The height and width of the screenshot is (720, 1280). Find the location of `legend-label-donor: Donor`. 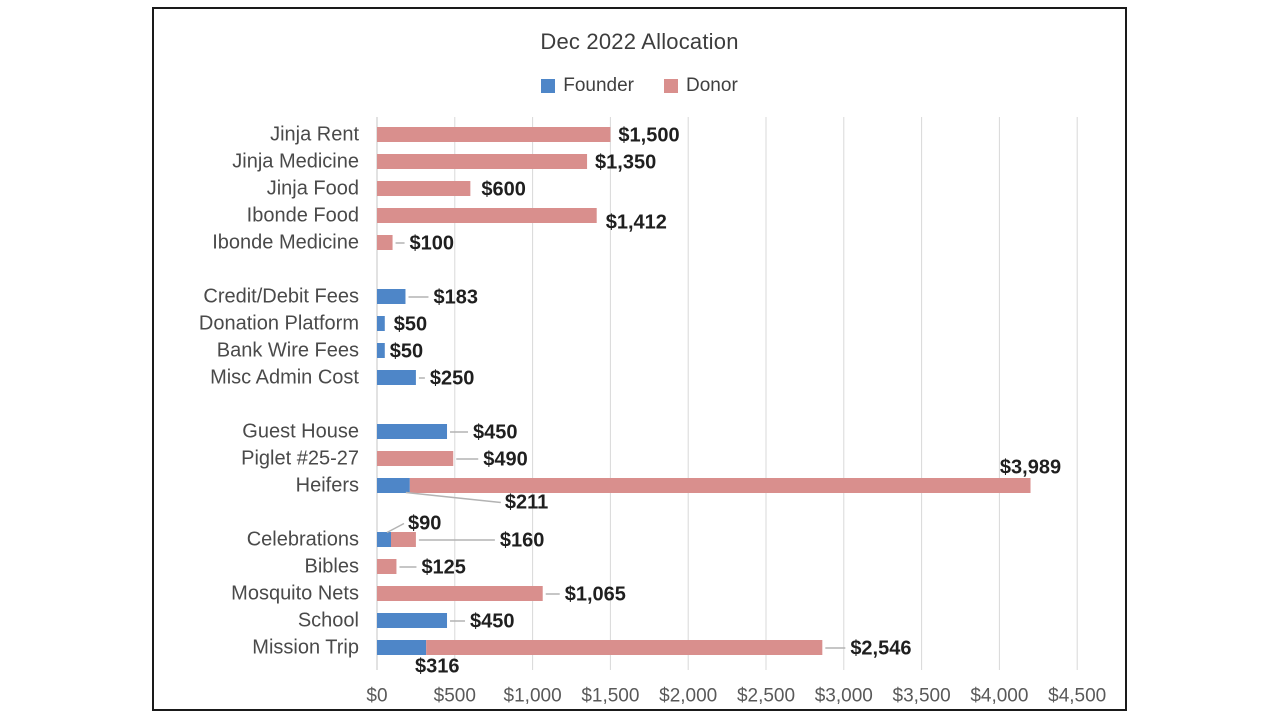

legend-label-donor: Donor is located at coordinates (712, 85).